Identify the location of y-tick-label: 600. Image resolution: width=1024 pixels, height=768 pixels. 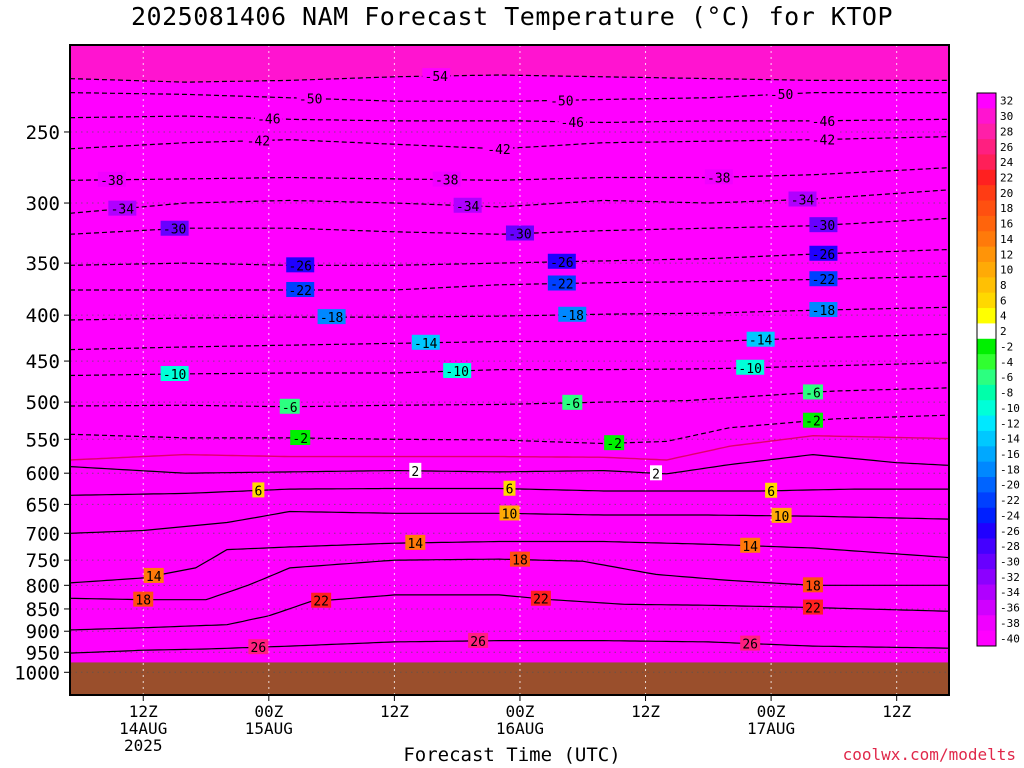
(43, 474).